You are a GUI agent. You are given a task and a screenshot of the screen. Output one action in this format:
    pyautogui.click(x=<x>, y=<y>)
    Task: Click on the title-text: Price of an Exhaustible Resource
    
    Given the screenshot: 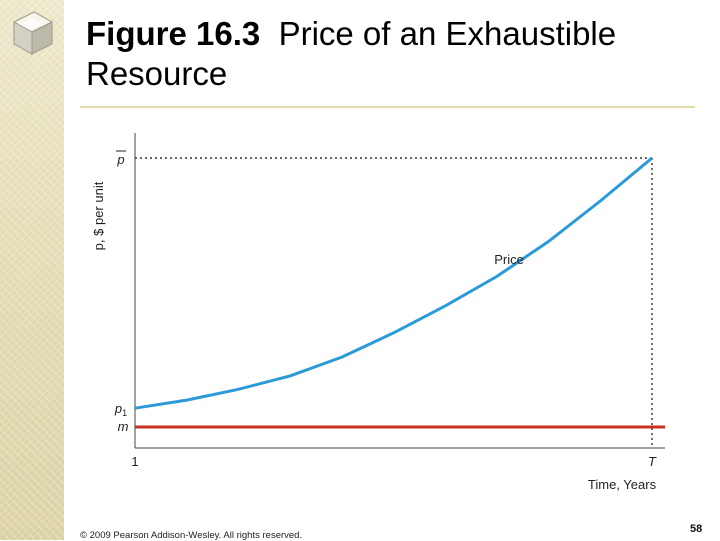 What is the action you would take?
    pyautogui.click(x=351, y=53)
    